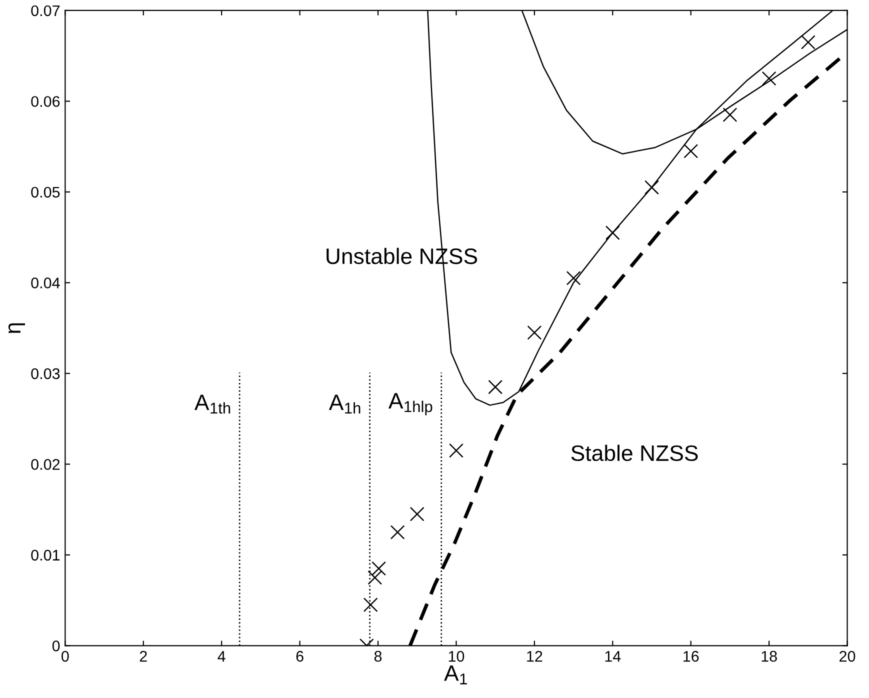  I want to click on y-tick-label: 0.07, so click(45, 10).